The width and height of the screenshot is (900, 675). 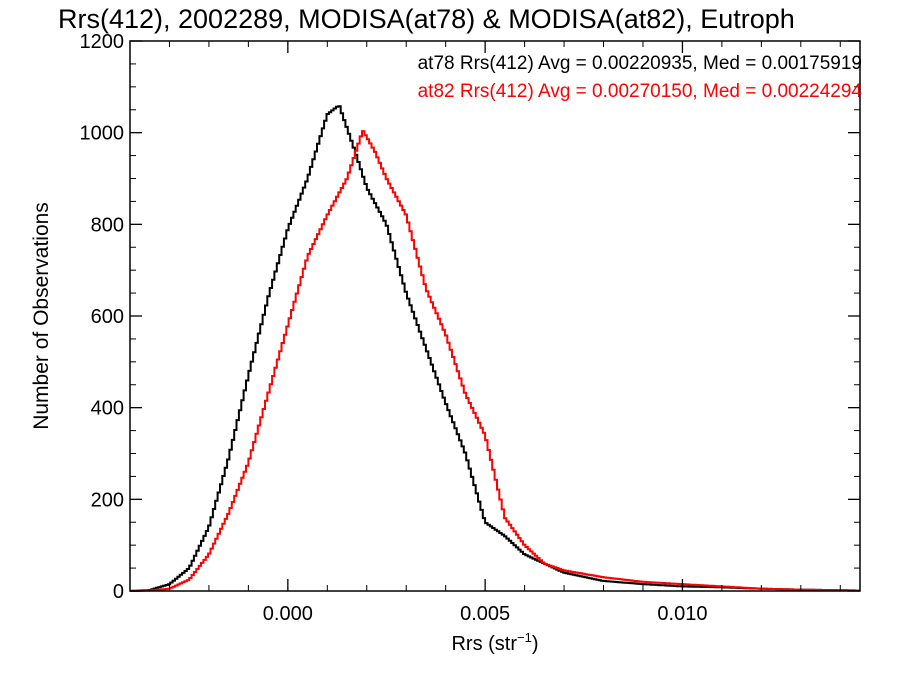 What do you see at coordinates (485, 614) in the screenshot?
I see `x-tick-label: 0.005` at bounding box center [485, 614].